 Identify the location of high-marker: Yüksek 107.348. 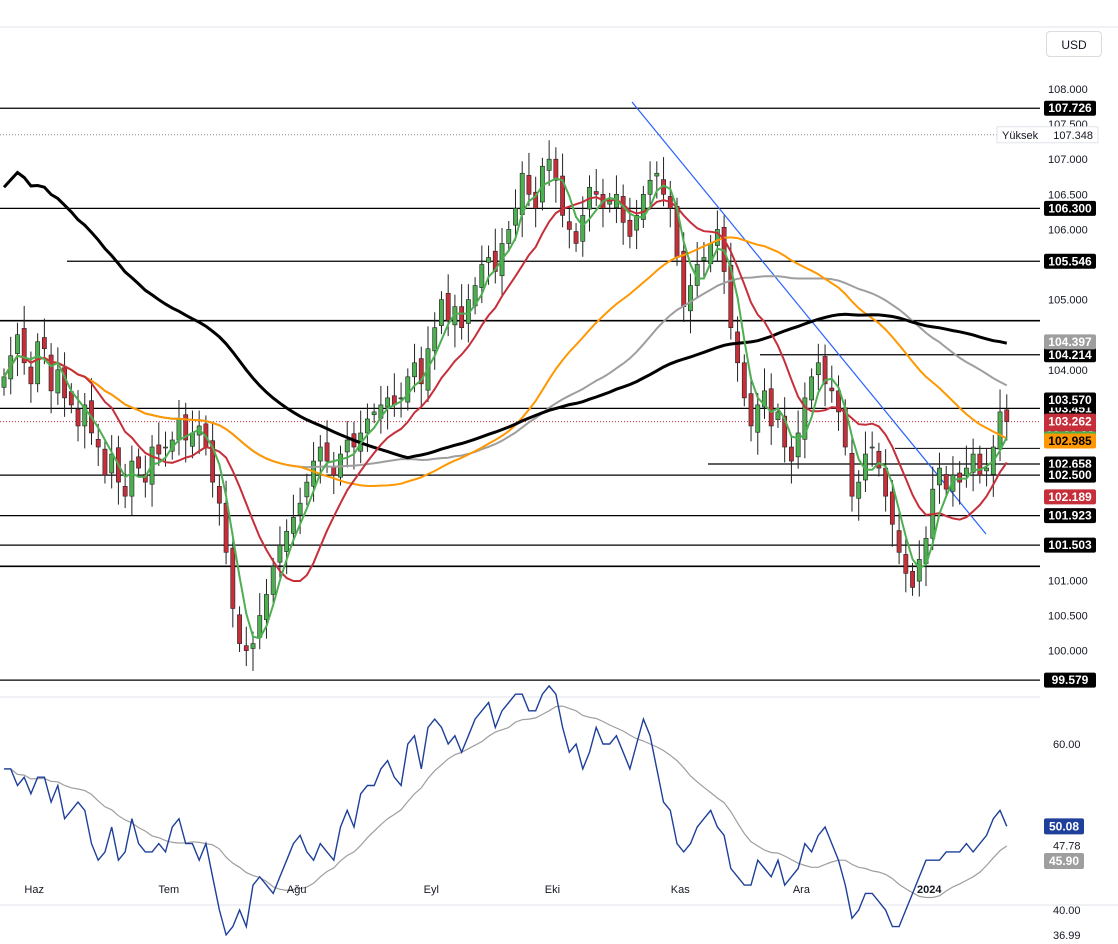
(1047, 135).